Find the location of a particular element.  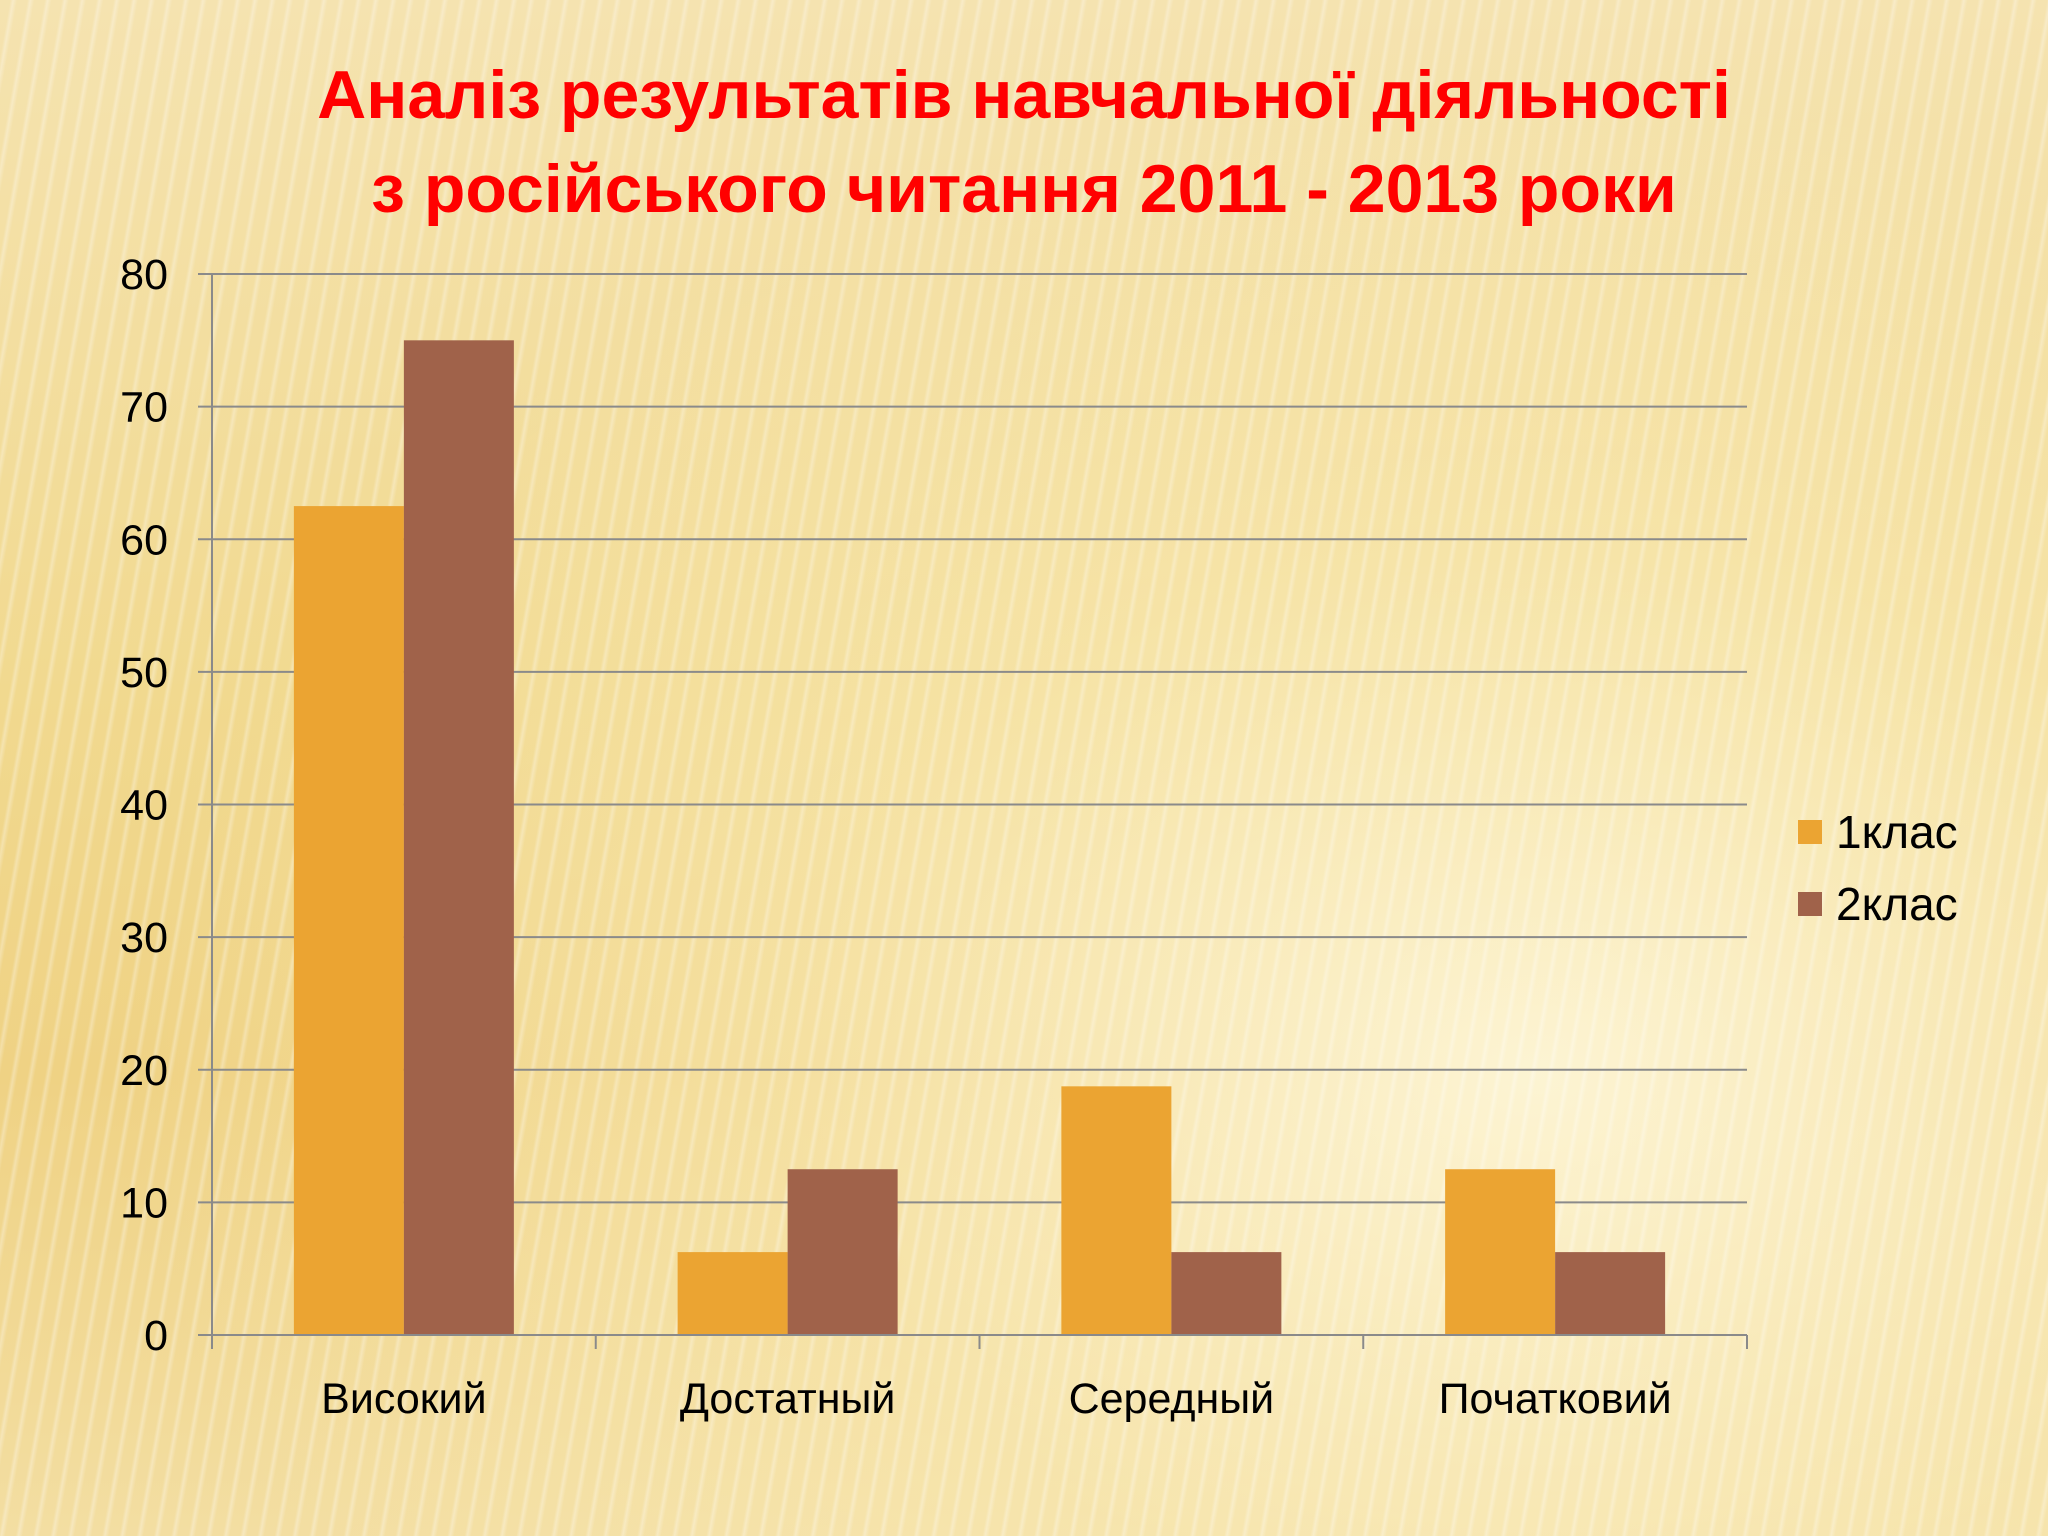

y-tick-label: 10 is located at coordinates (144, 1203).